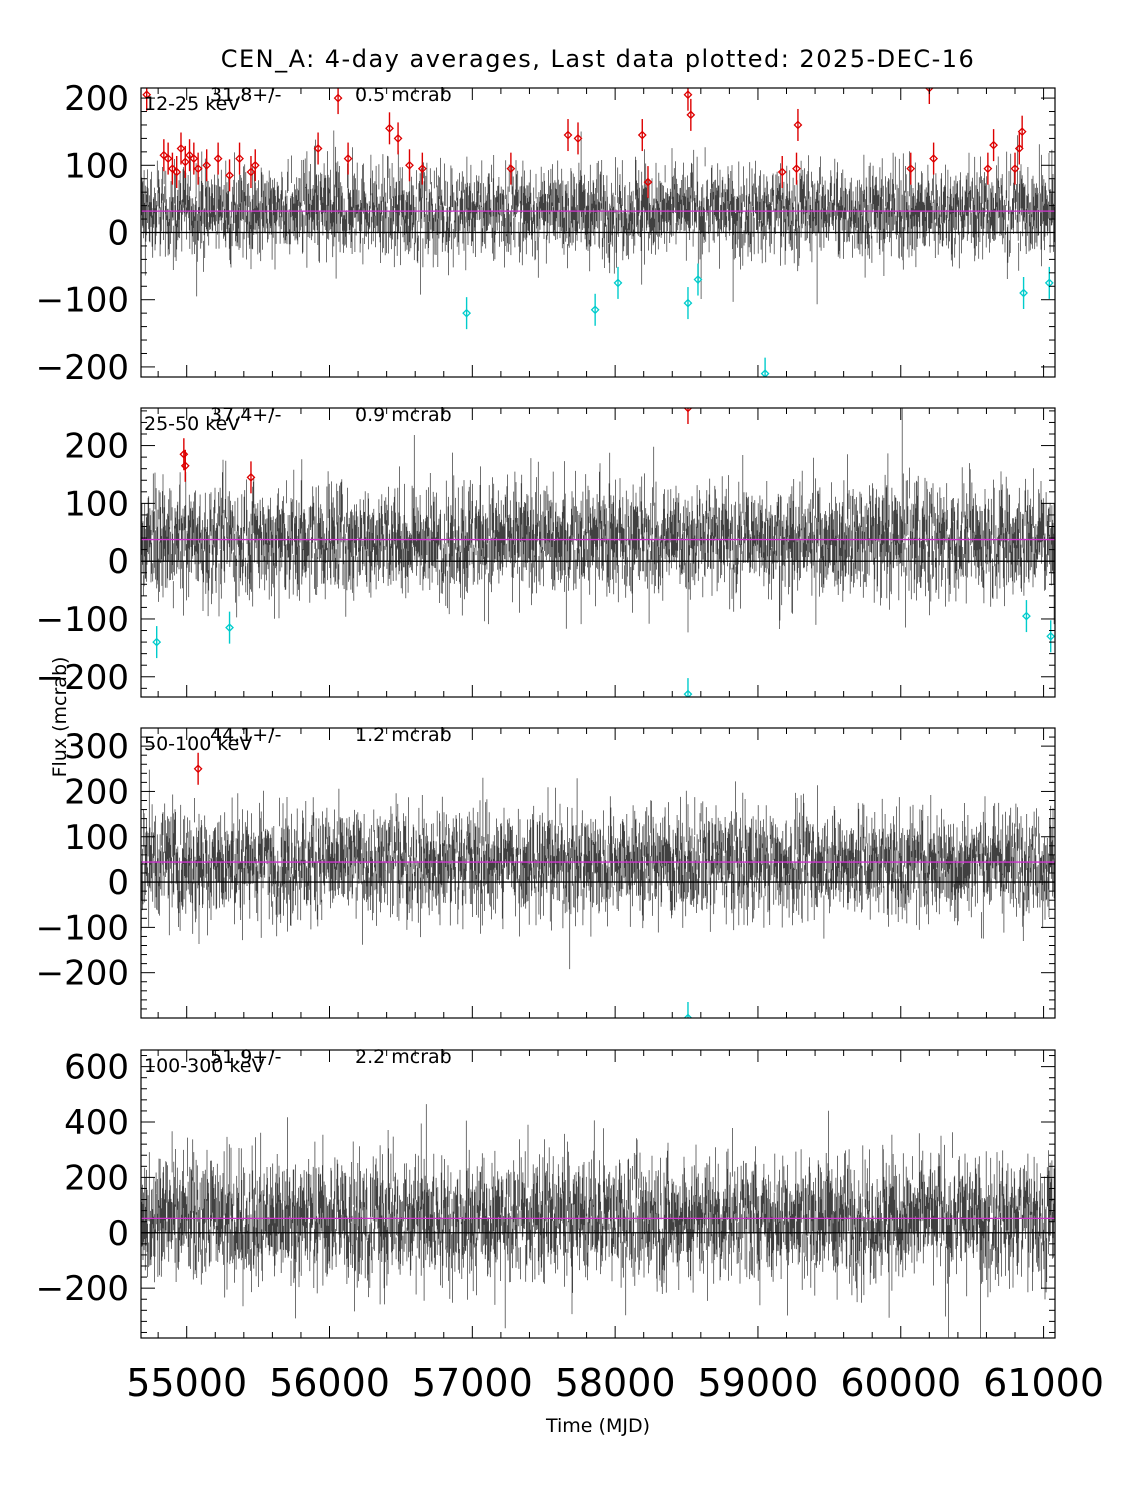  I want to click on mean-value-label: 31.8+/-, so click(245, 95).